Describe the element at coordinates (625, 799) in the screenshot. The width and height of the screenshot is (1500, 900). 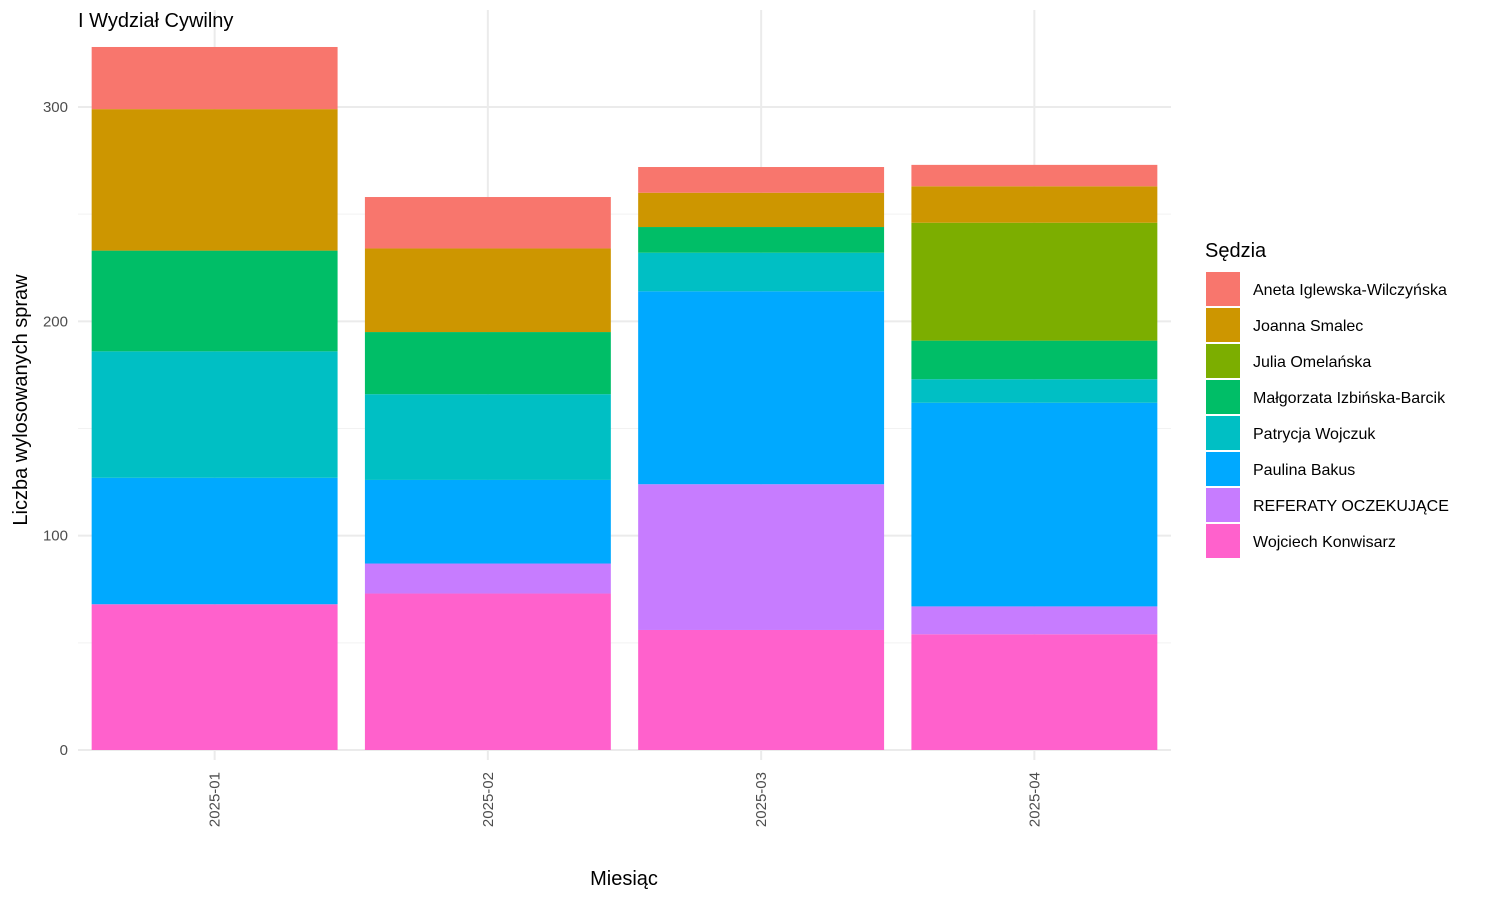
I see `x-axis: 2025-01 2025-02 2025-03 2025-04` at that location.